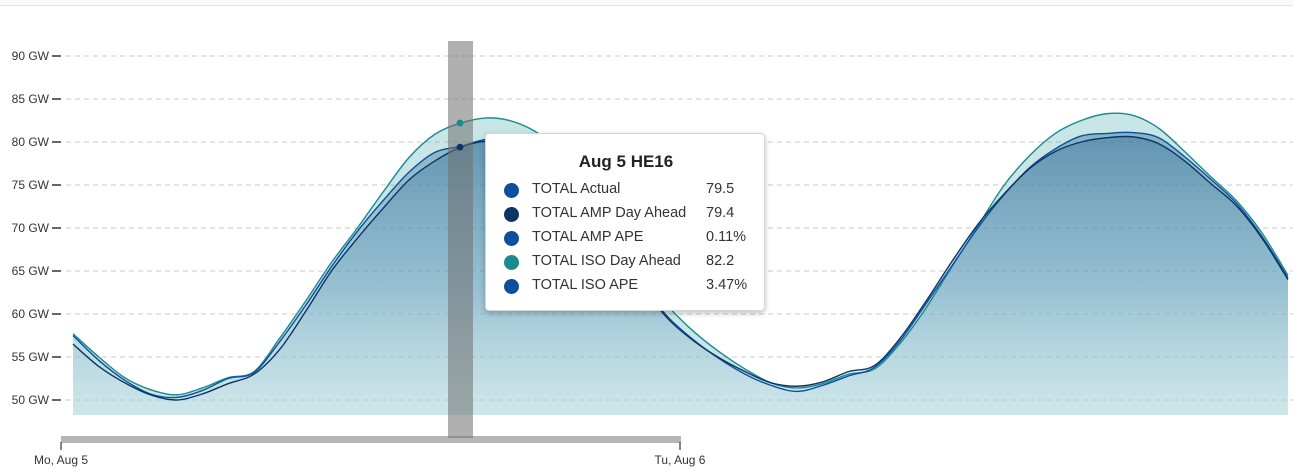 The image size is (1293, 473). What do you see at coordinates (585, 285) in the screenshot?
I see `tooltip-row-label: TOTAL ISO APE` at bounding box center [585, 285].